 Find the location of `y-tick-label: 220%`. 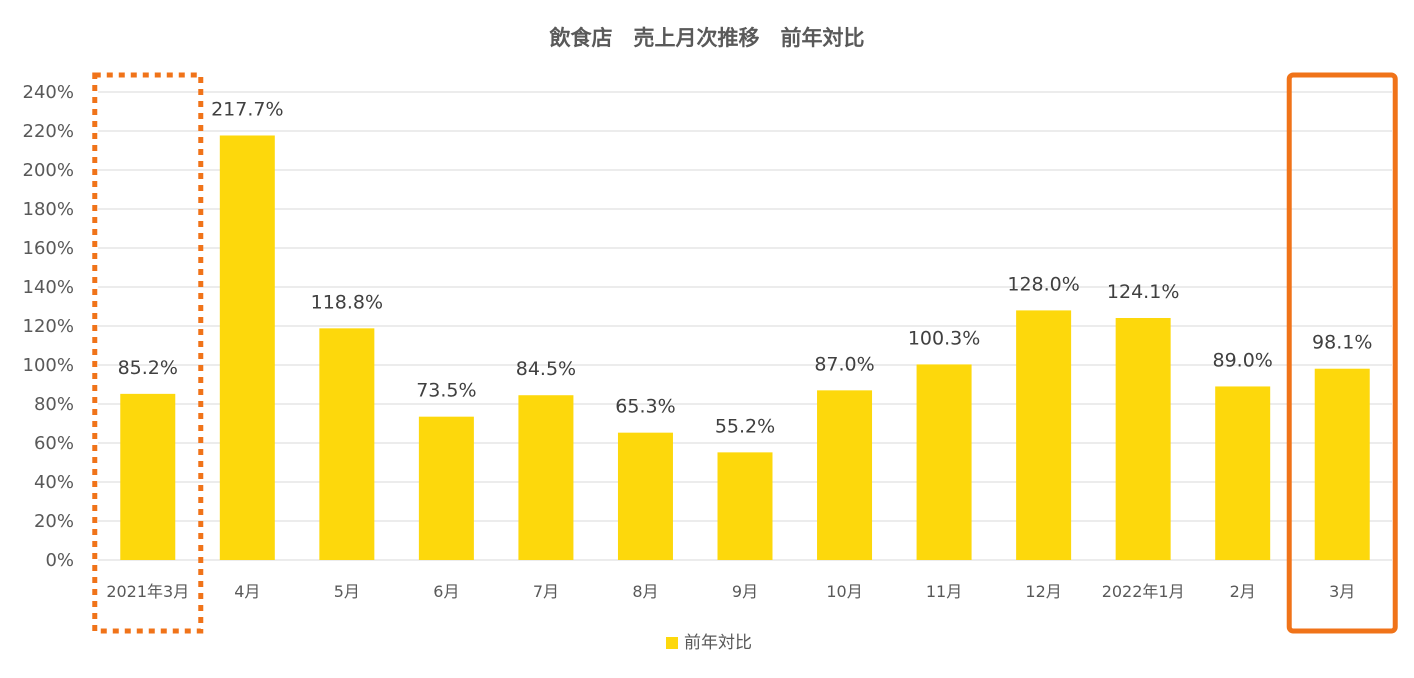

y-tick-label: 220% is located at coordinates (48, 131).